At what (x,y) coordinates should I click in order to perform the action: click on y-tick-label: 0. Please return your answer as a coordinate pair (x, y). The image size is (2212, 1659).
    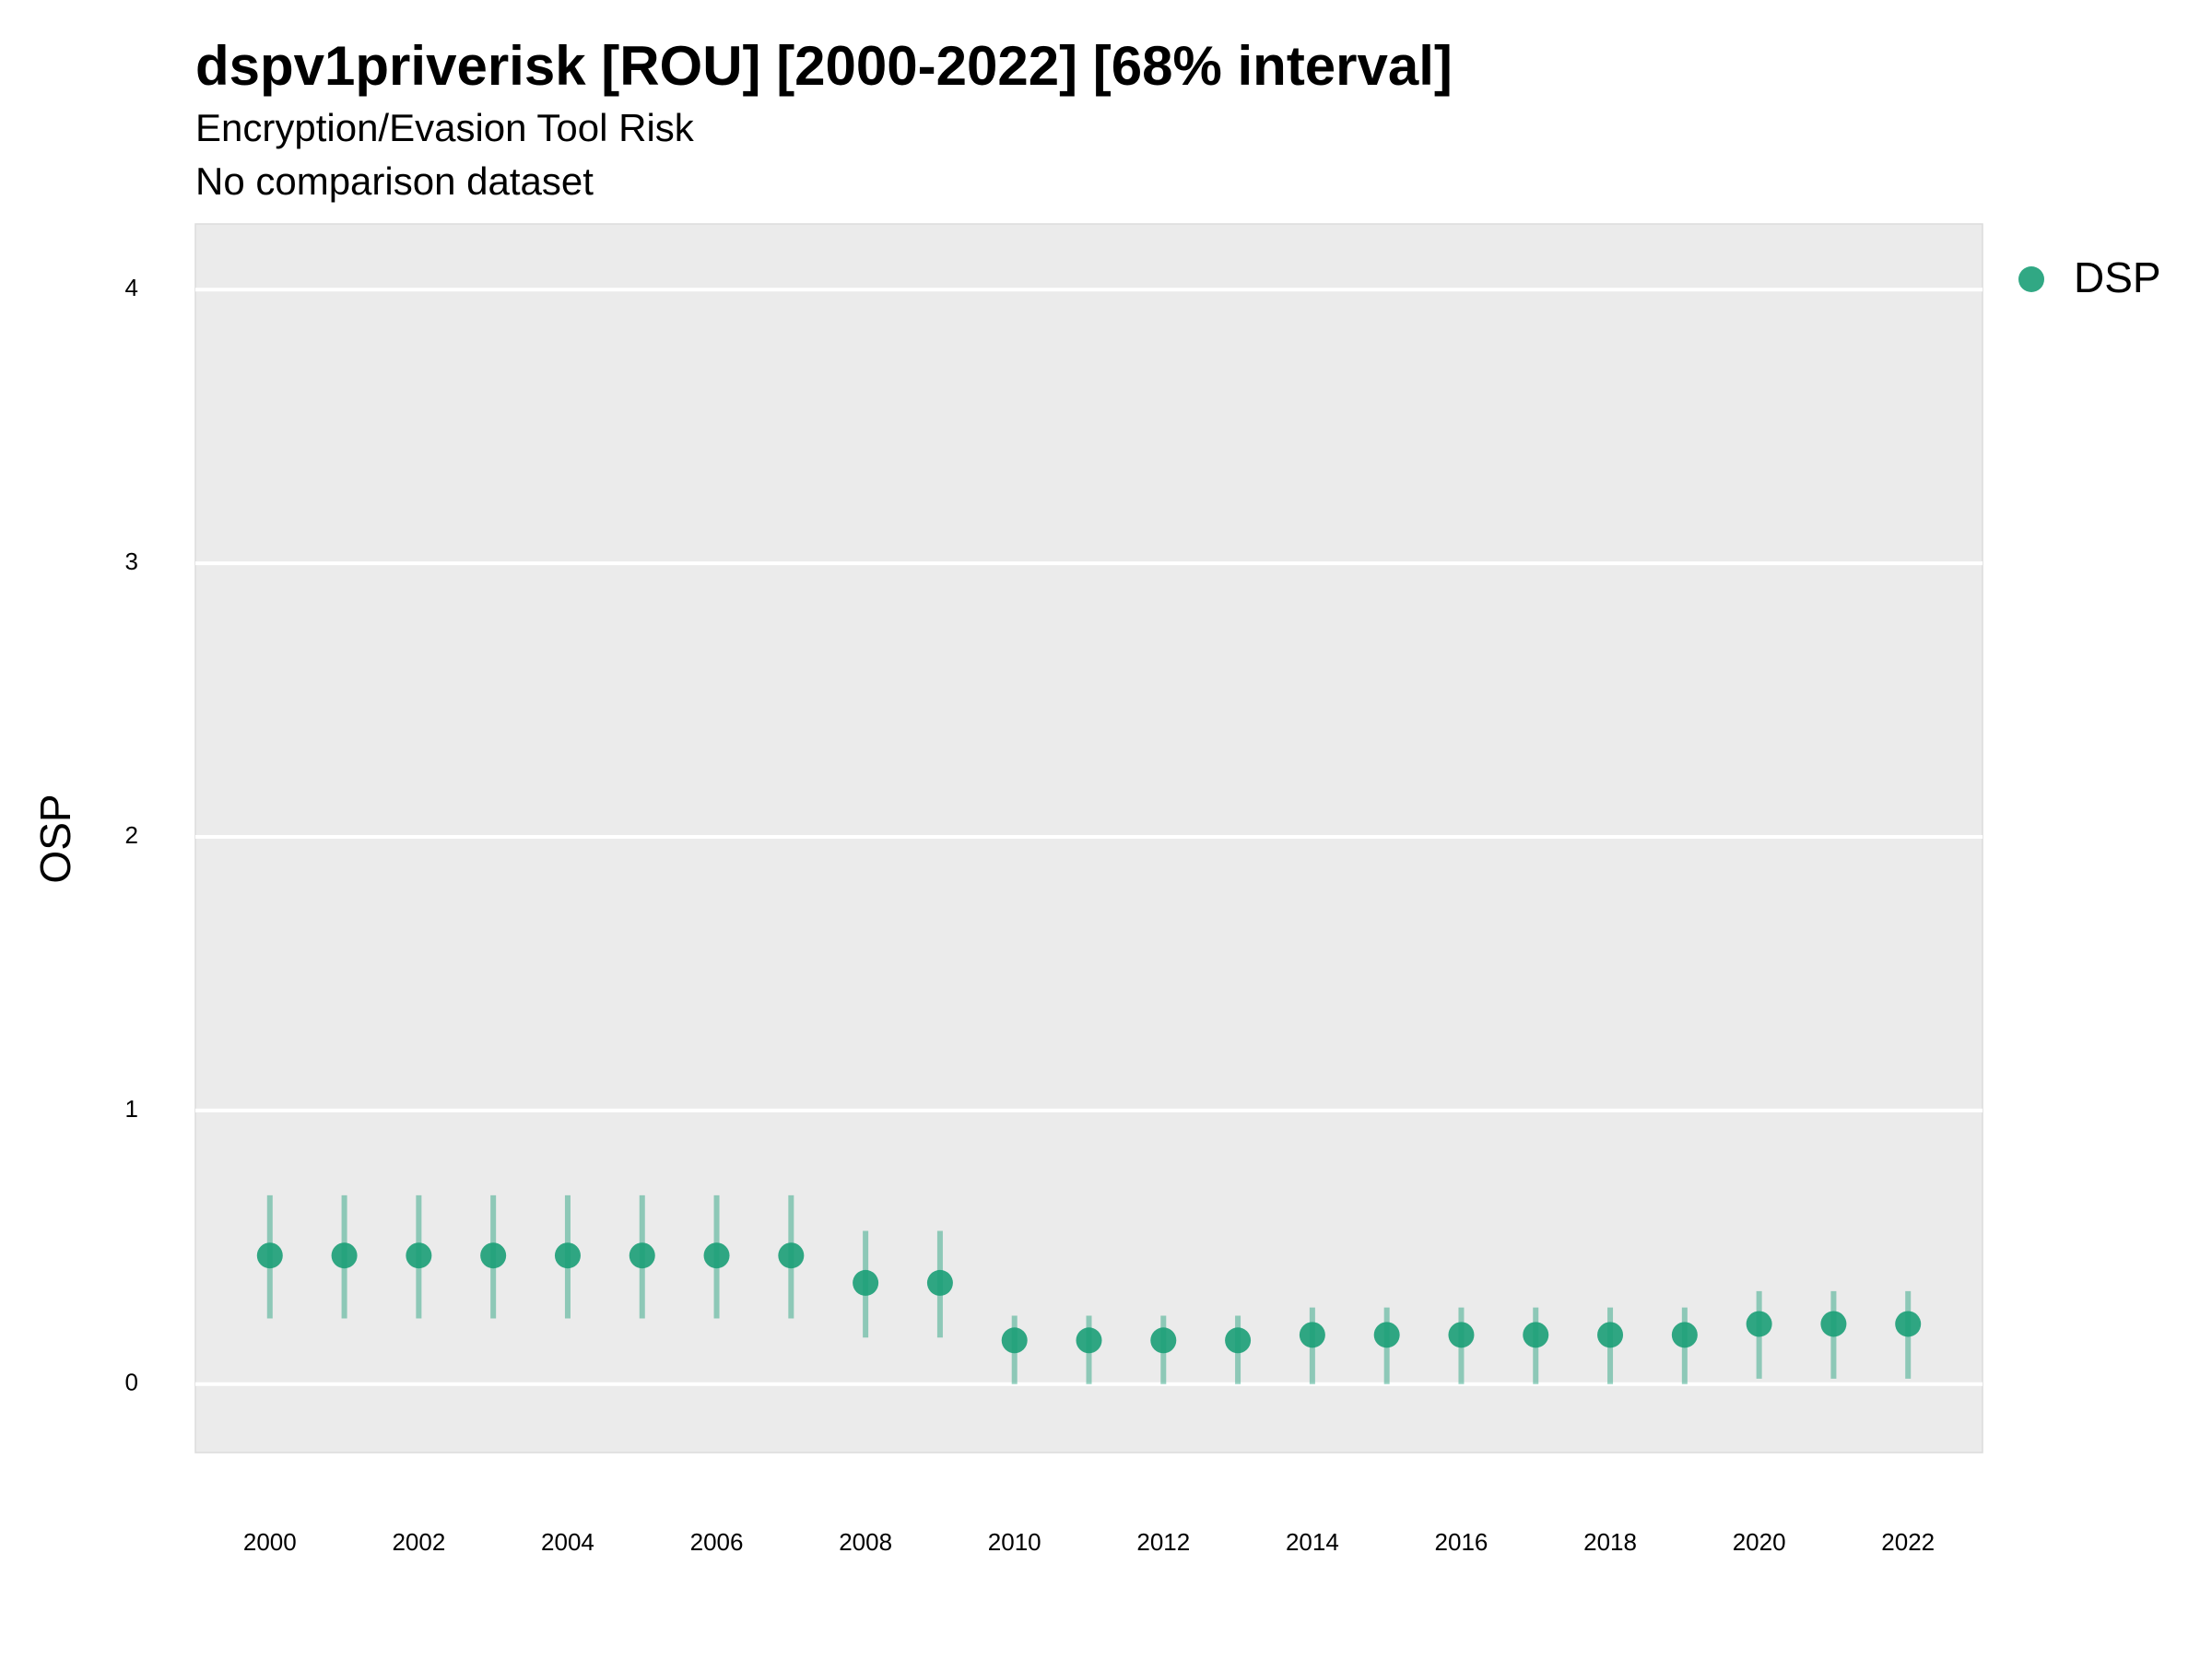
    Looking at the image, I should click on (131, 1382).